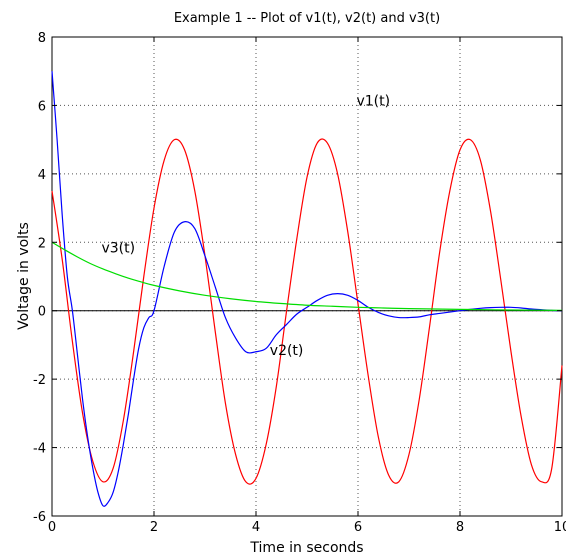 The height and width of the screenshot is (556, 566). I want to click on series-annotation: v2(t), so click(287, 351).